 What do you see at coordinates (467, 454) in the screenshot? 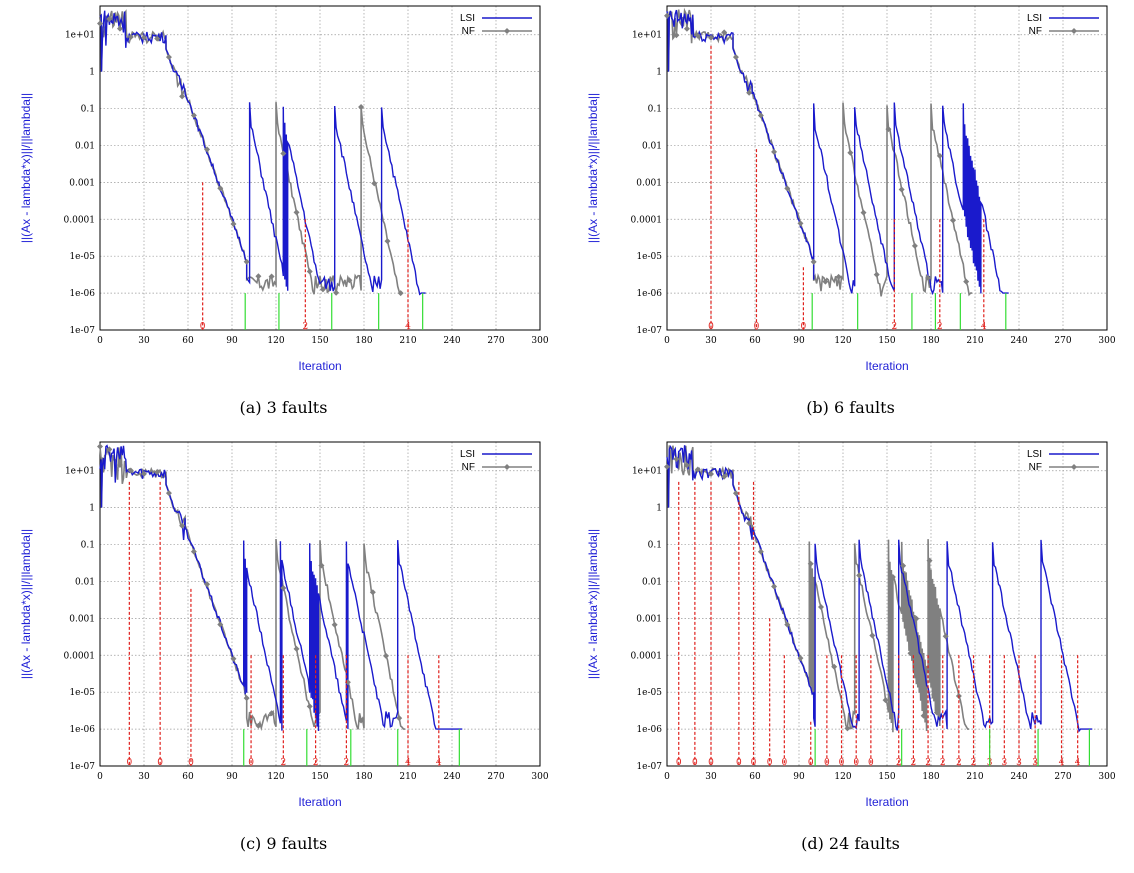
I see `legend-label-lsi: LSI` at bounding box center [467, 454].